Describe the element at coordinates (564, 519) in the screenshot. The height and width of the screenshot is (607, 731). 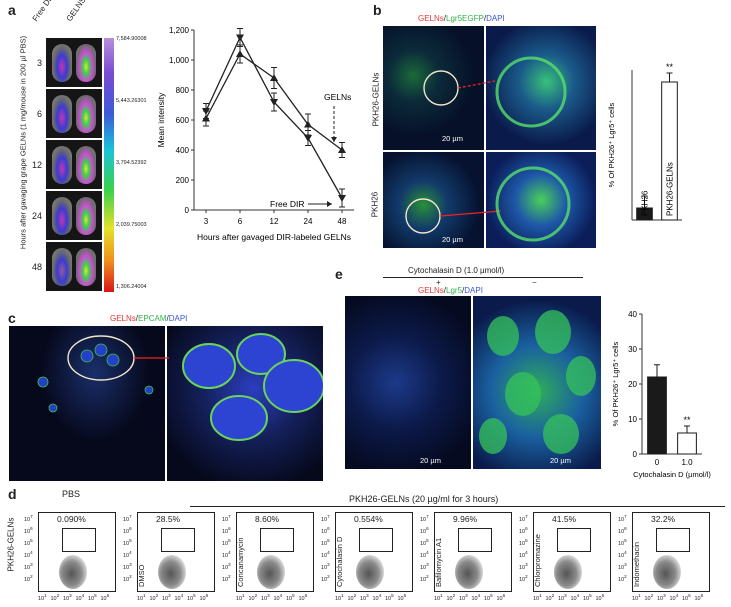
I see `gate-percentage: 41.5%` at that location.